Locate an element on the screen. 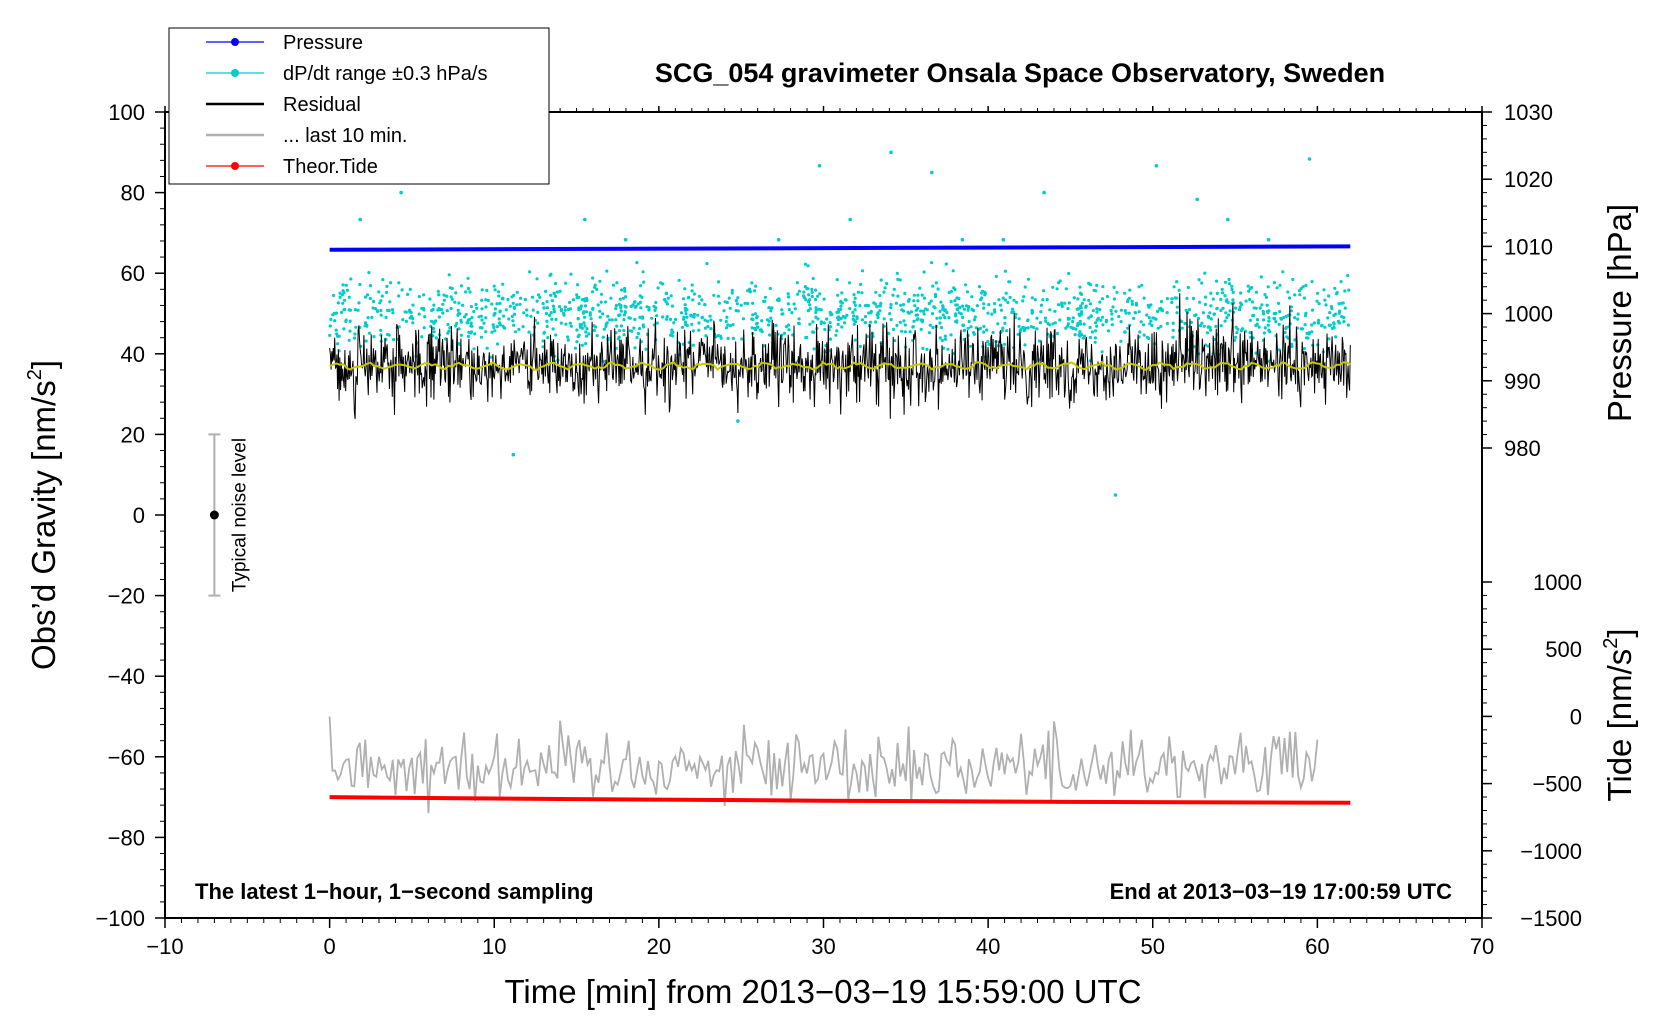 The width and height of the screenshot is (1660, 1020). x-tick-label-0: −10 is located at coordinates (164, 946).